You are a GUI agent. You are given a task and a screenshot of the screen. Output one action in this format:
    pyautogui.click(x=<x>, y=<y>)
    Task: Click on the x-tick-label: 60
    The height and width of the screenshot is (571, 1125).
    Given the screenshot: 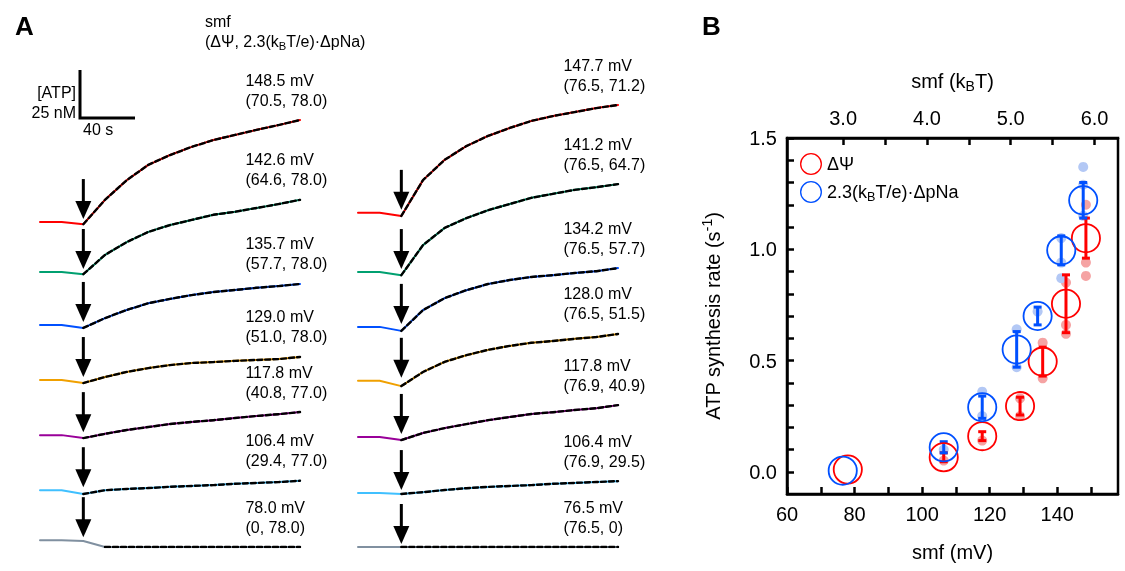 What is the action you would take?
    pyautogui.click(x=787, y=514)
    